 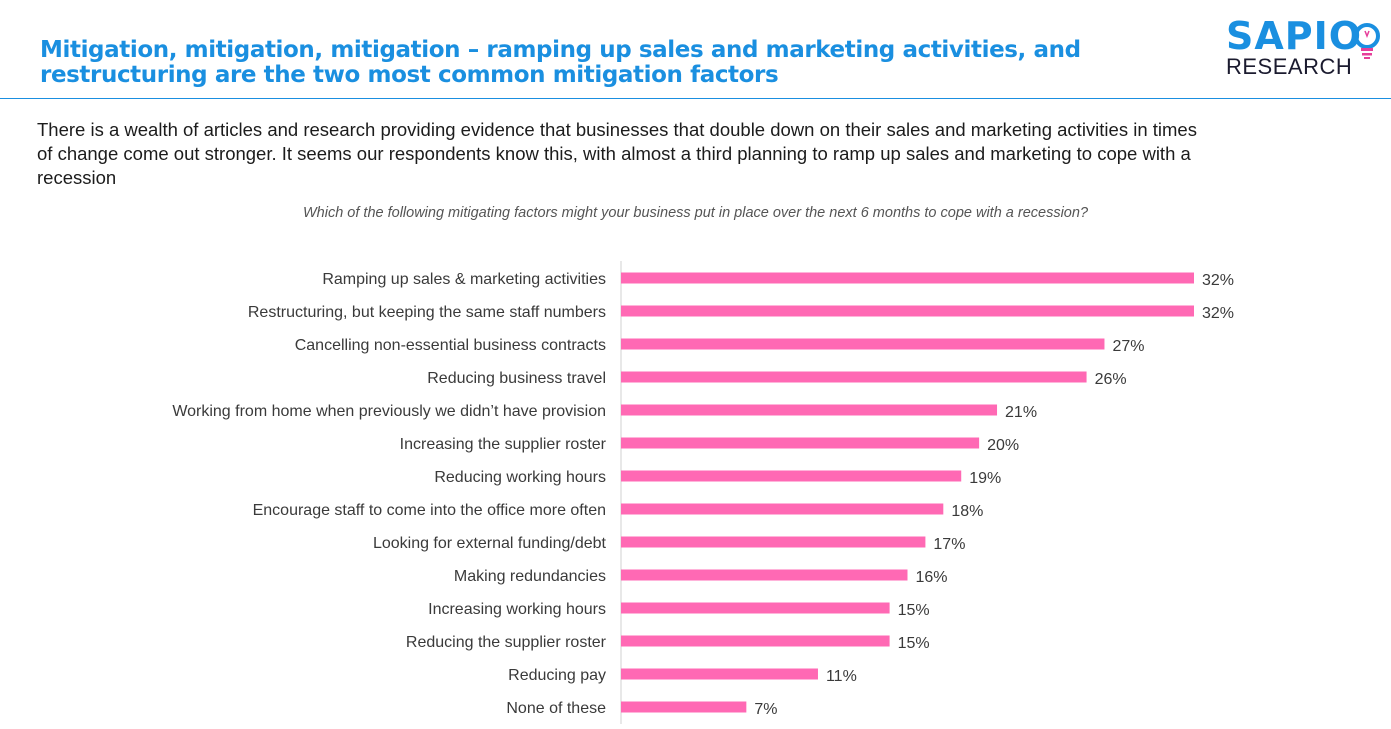 What do you see at coordinates (1367, 41) in the screenshot?
I see `lightbulb-icon` at bounding box center [1367, 41].